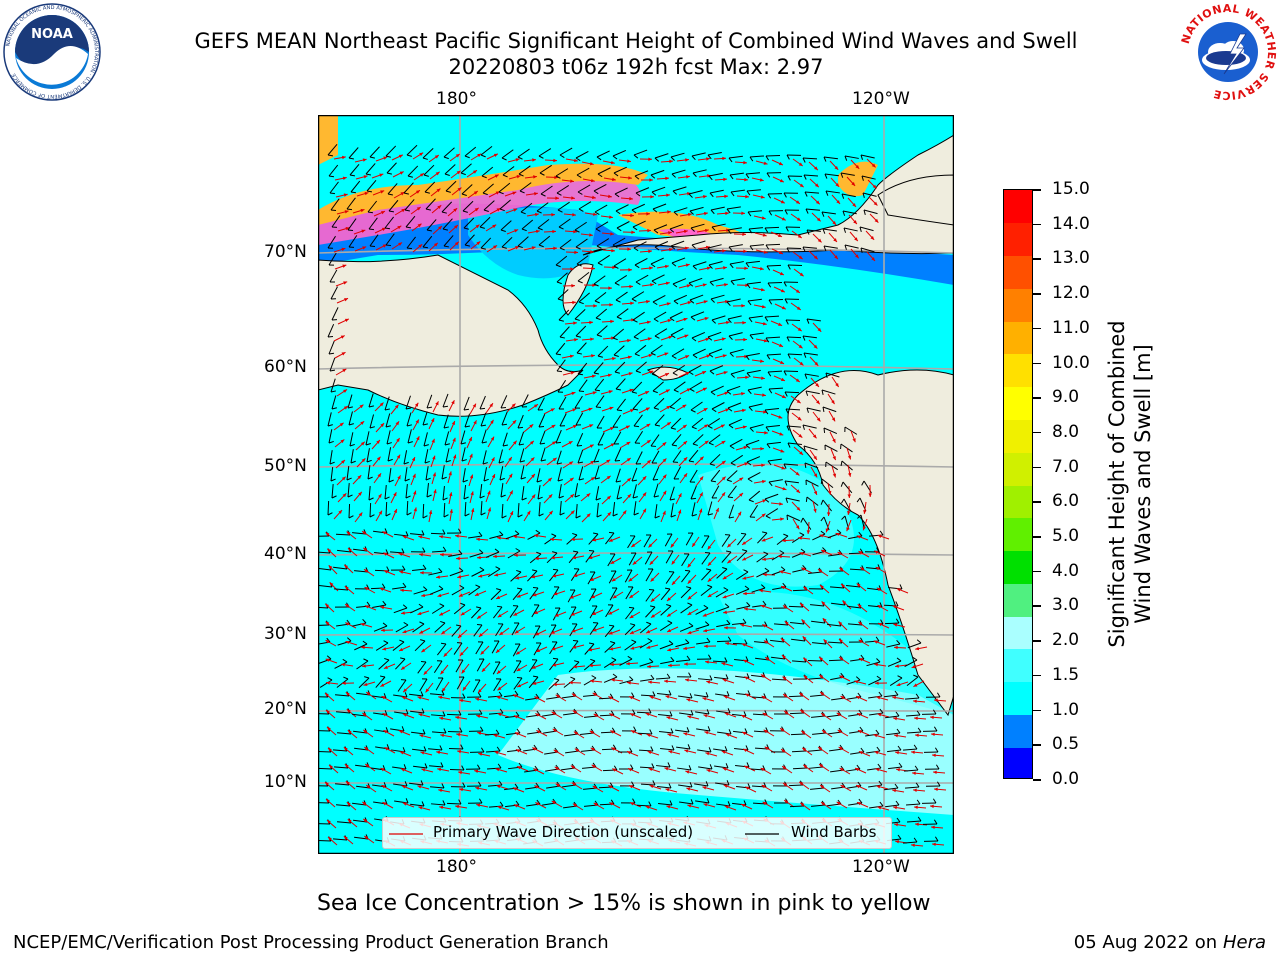  I want to click on lat-label-30n: 30°N, so click(285, 634).